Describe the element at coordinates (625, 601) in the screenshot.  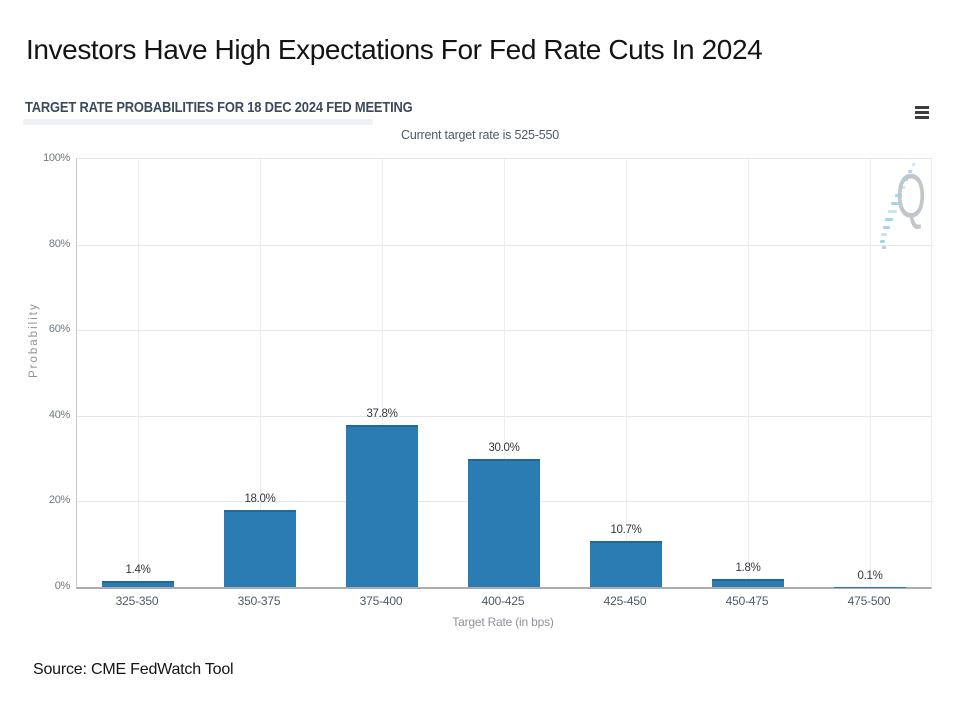
I see `x-tick-label: 425-450` at that location.